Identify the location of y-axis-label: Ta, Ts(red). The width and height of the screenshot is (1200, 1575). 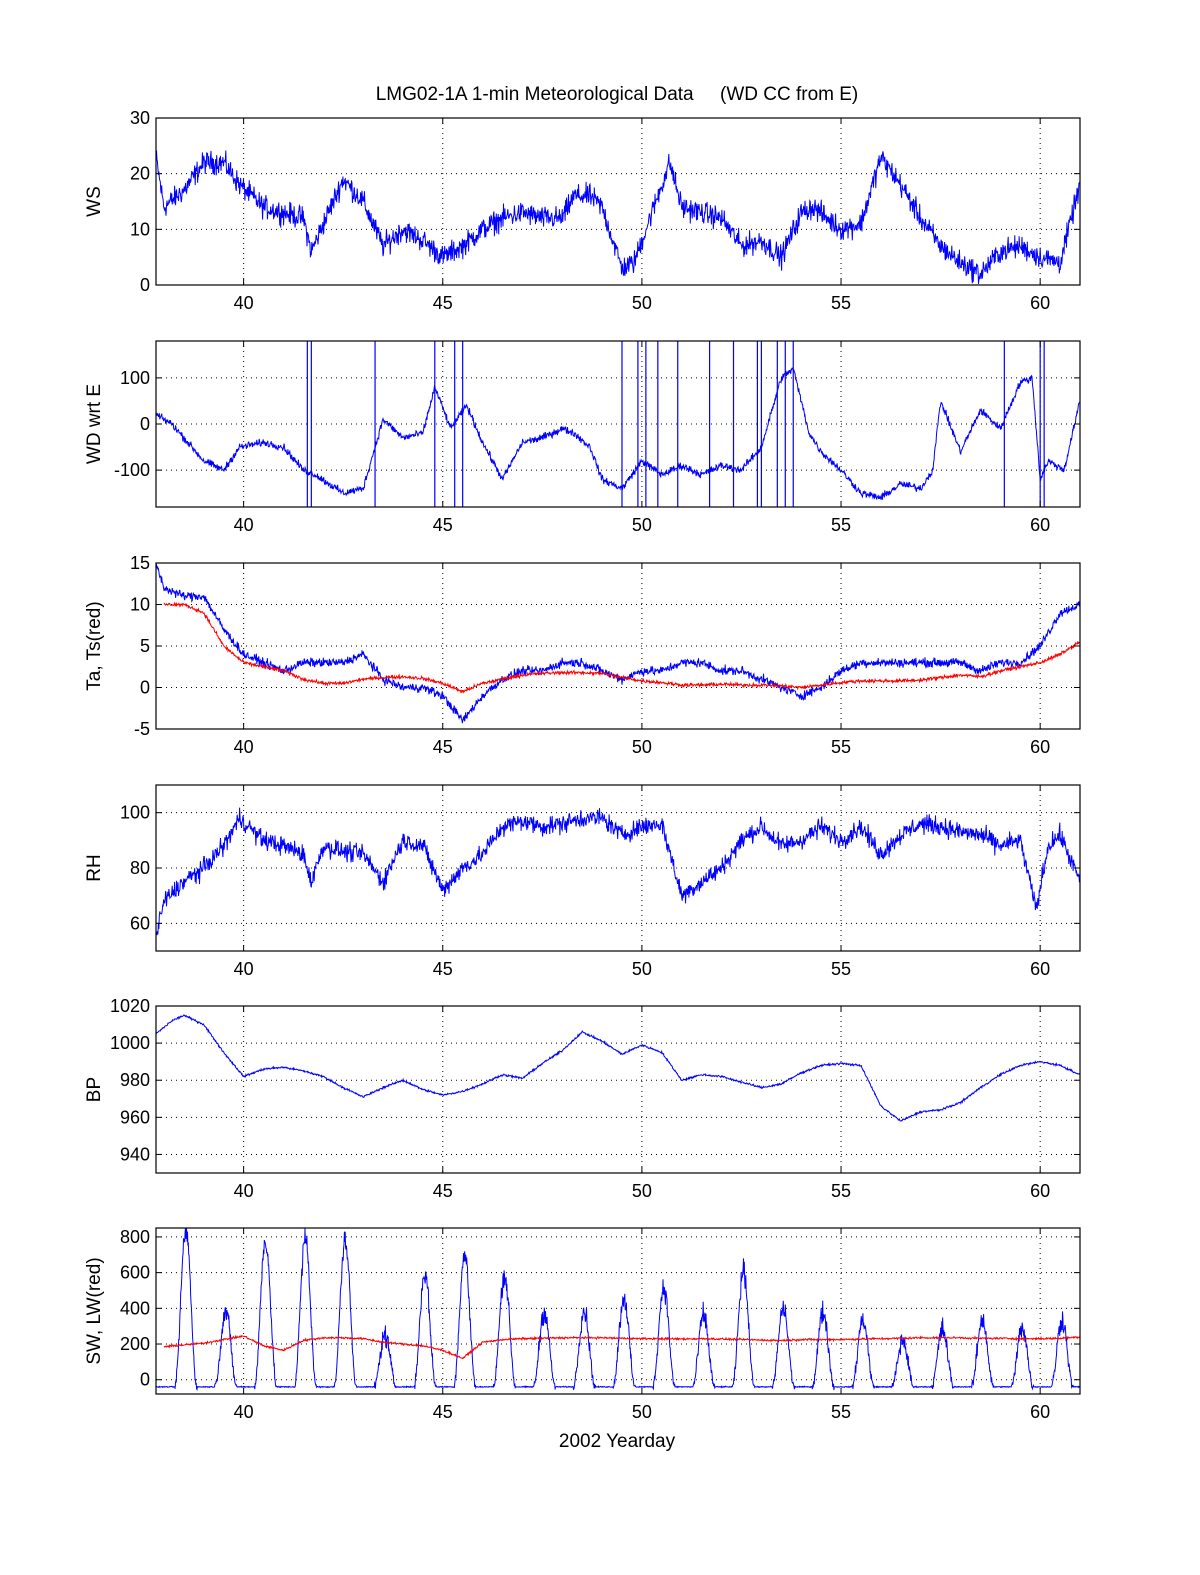
(94, 645).